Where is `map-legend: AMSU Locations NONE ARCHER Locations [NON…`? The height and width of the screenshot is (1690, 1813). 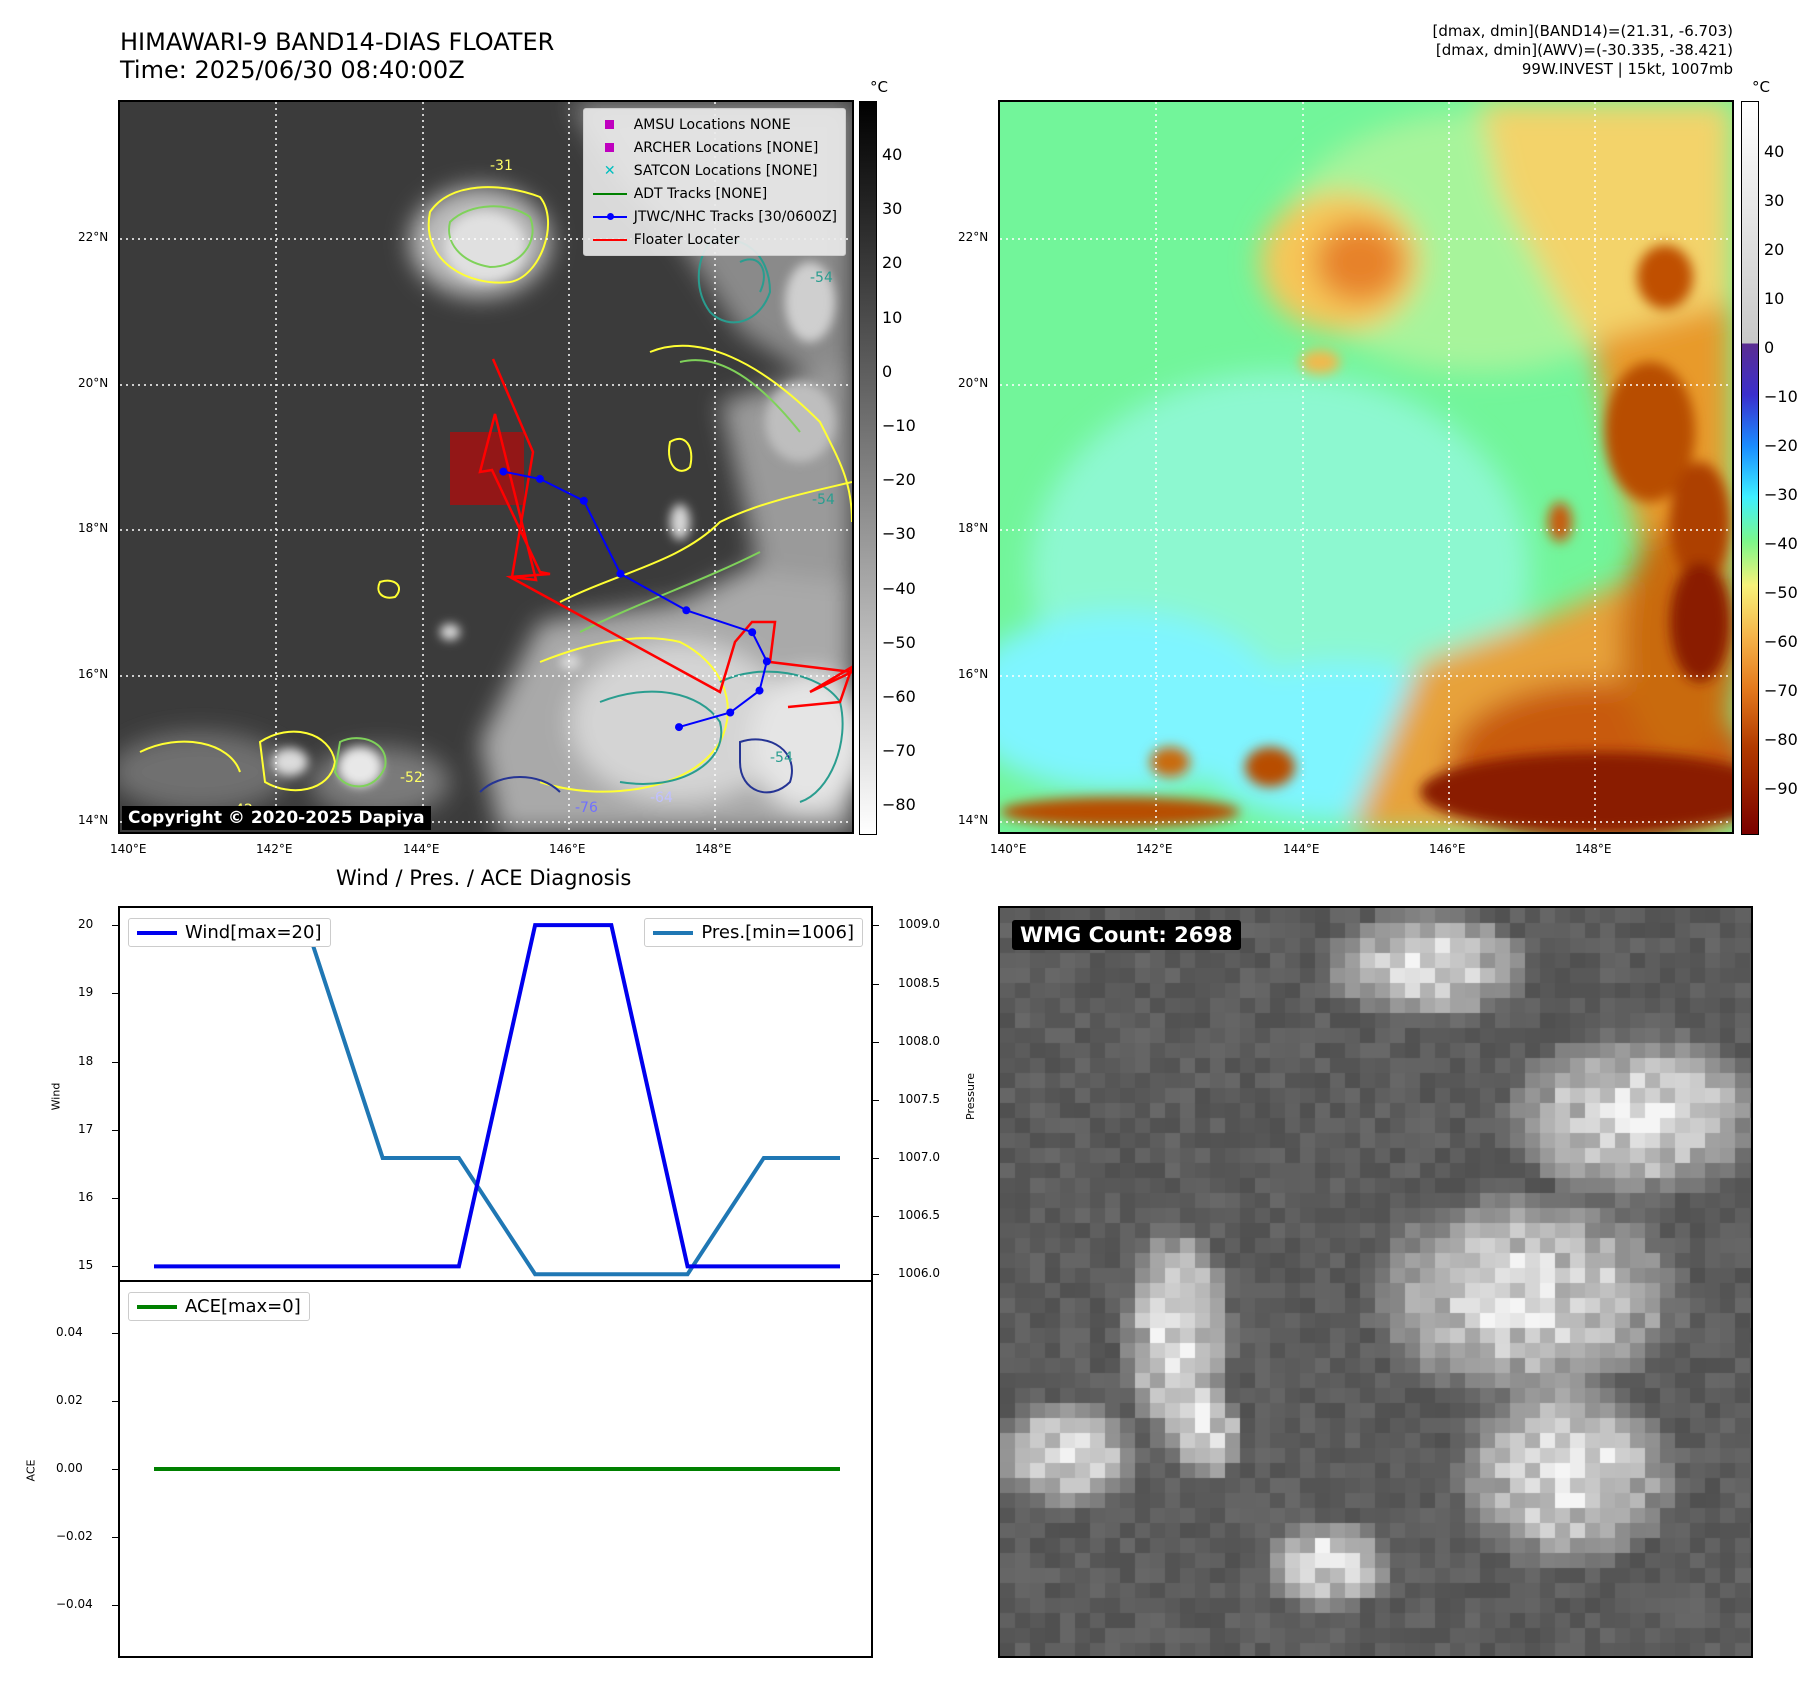
map-legend: AMSU Locations NONE ARCHER Locations [NON… is located at coordinates (714, 182).